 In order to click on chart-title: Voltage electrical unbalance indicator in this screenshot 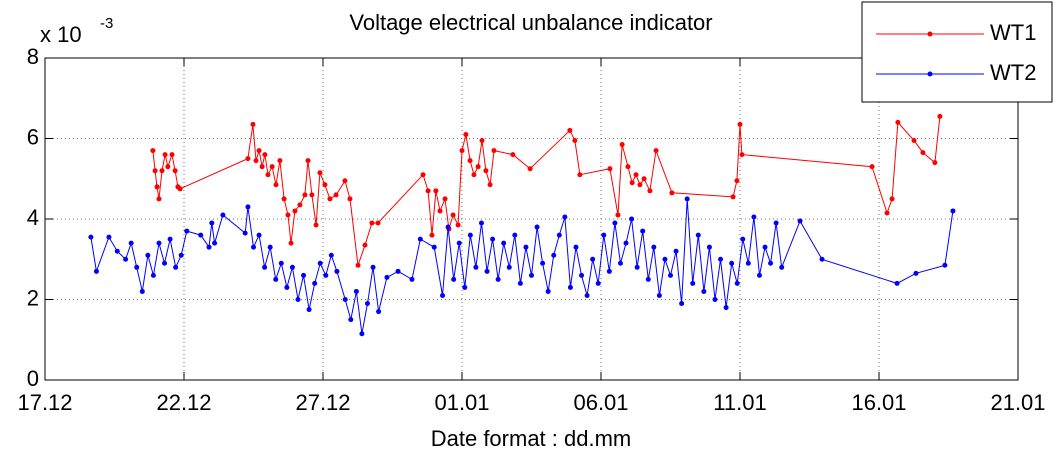, I will do `click(530, 22)`.